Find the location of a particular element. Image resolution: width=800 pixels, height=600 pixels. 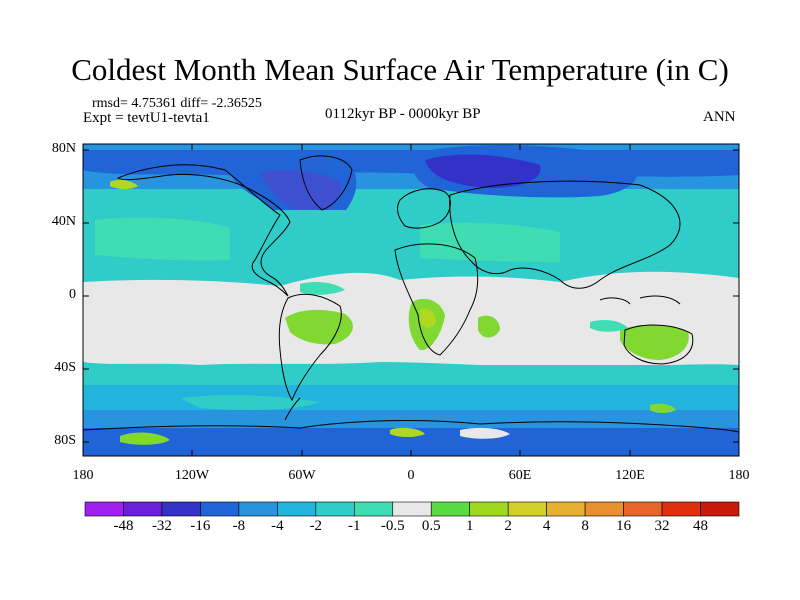

colorbar-label: -2 is located at coordinates (316, 526).